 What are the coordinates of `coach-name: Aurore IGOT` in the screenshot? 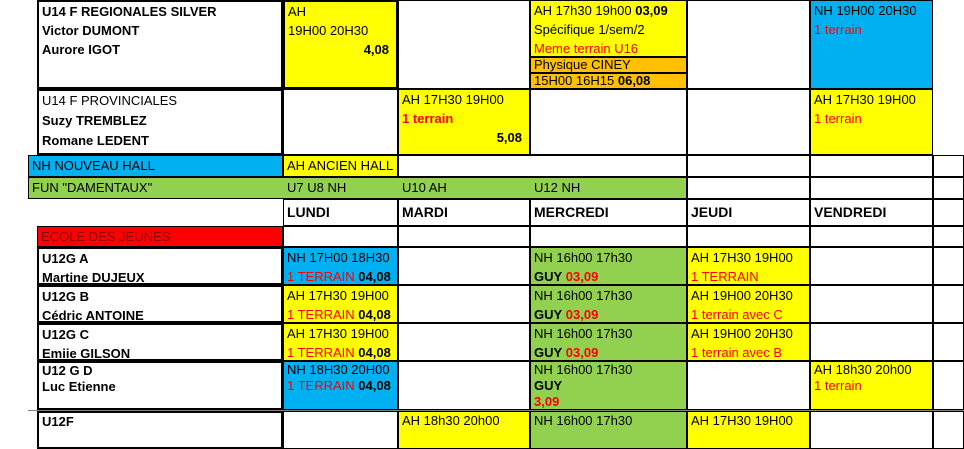 It's located at (81, 49).